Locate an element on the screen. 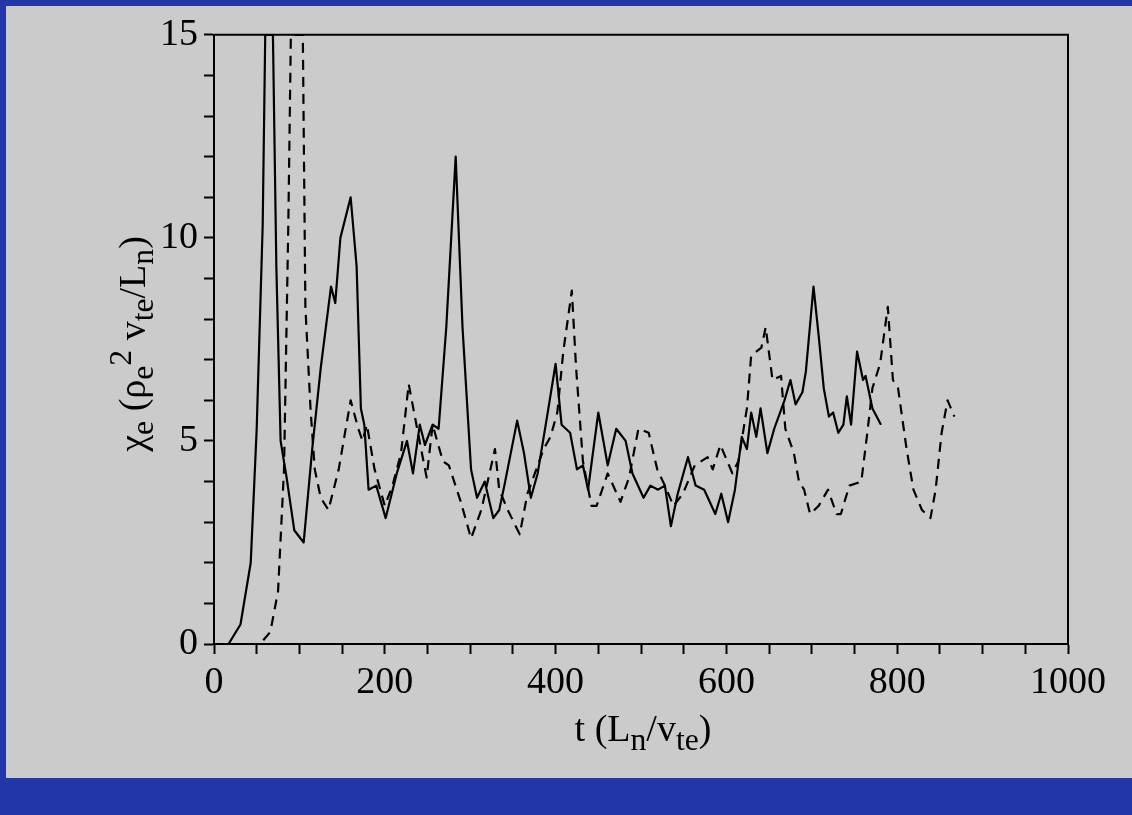  x-axis-title: t (L$_{n}$/v$_{te}$) is located at coordinates (643, 732).